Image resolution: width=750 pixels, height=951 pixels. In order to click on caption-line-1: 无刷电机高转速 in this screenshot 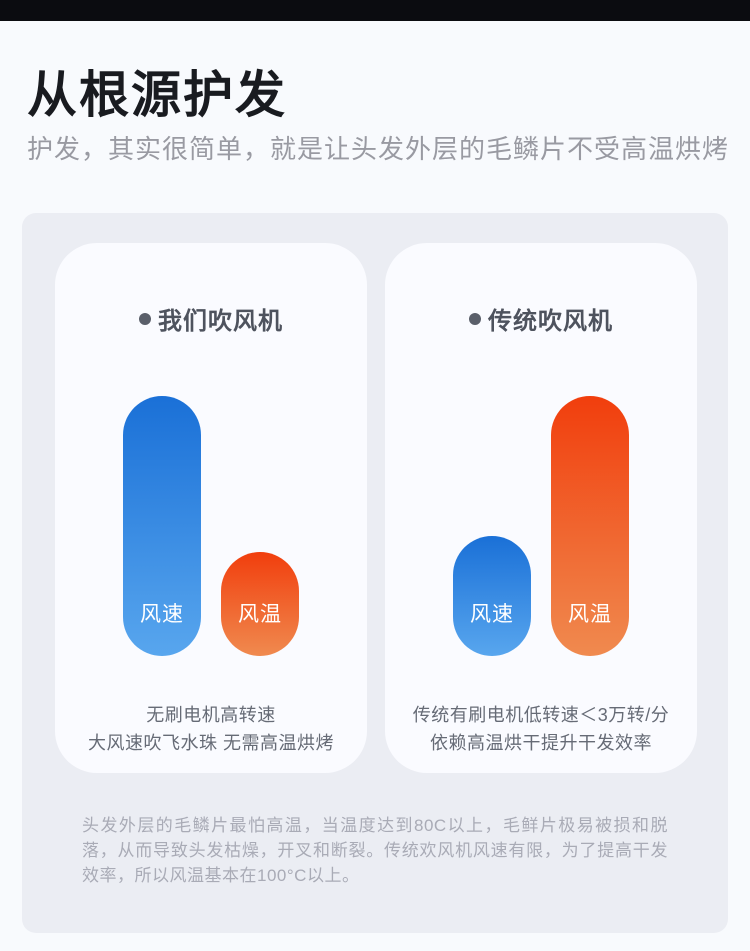, I will do `click(211, 715)`.